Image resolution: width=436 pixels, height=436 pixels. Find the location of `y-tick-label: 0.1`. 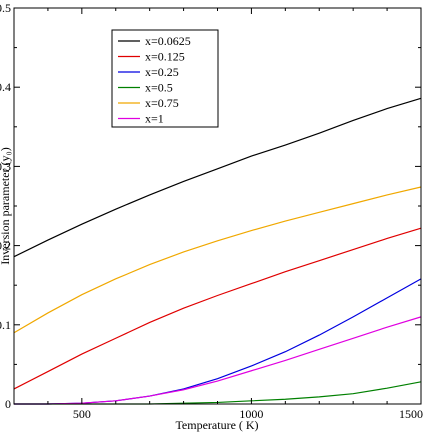

y-tick-label: 0.1 is located at coordinates (5, 325).